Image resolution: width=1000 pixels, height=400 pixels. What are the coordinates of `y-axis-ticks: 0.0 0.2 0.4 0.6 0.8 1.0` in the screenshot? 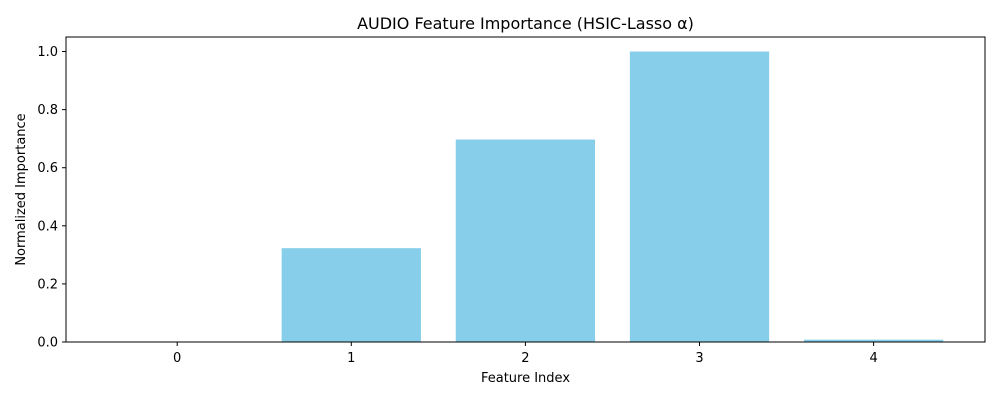 It's located at (51, 198).